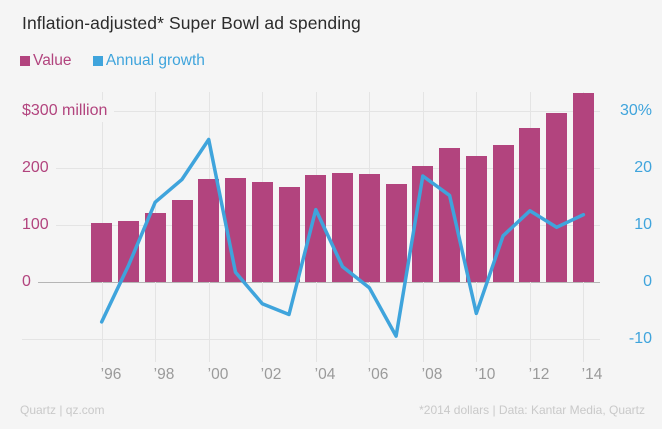 The width and height of the screenshot is (662, 429). What do you see at coordinates (311, 339) in the screenshot?
I see `gridline--10pct` at bounding box center [311, 339].